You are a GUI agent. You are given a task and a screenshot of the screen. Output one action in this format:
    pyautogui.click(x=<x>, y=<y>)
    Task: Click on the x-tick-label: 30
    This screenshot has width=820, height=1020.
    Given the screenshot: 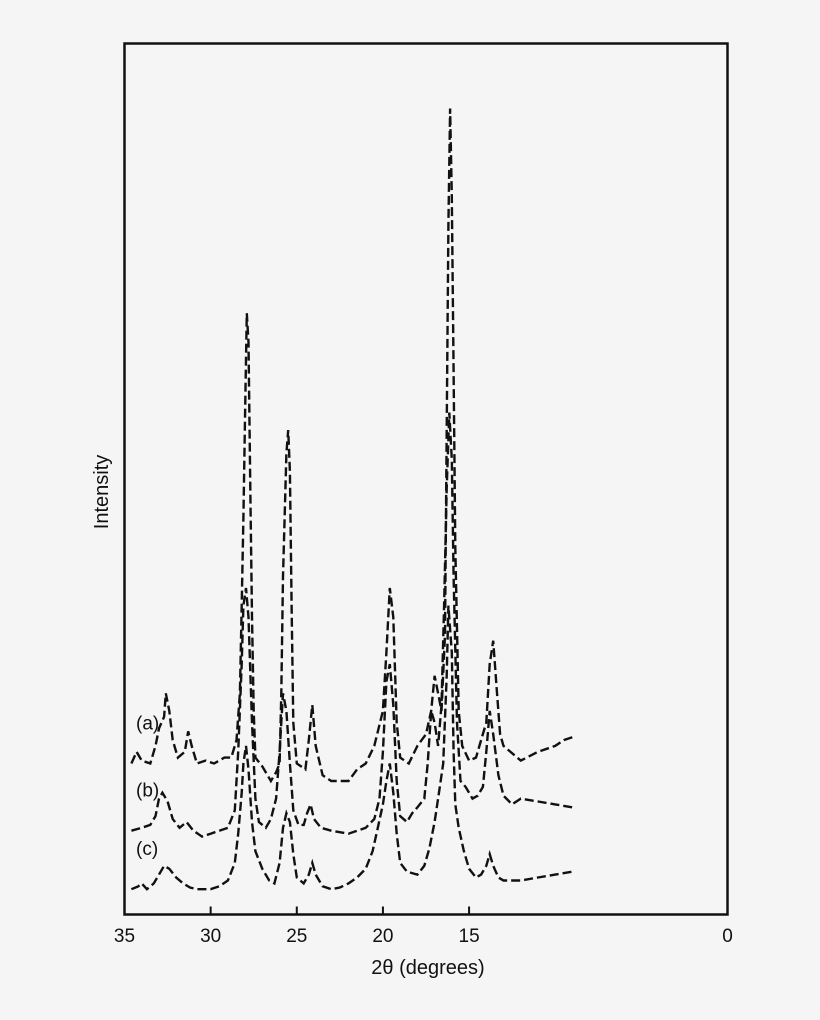 What is the action you would take?
    pyautogui.click(x=210, y=936)
    